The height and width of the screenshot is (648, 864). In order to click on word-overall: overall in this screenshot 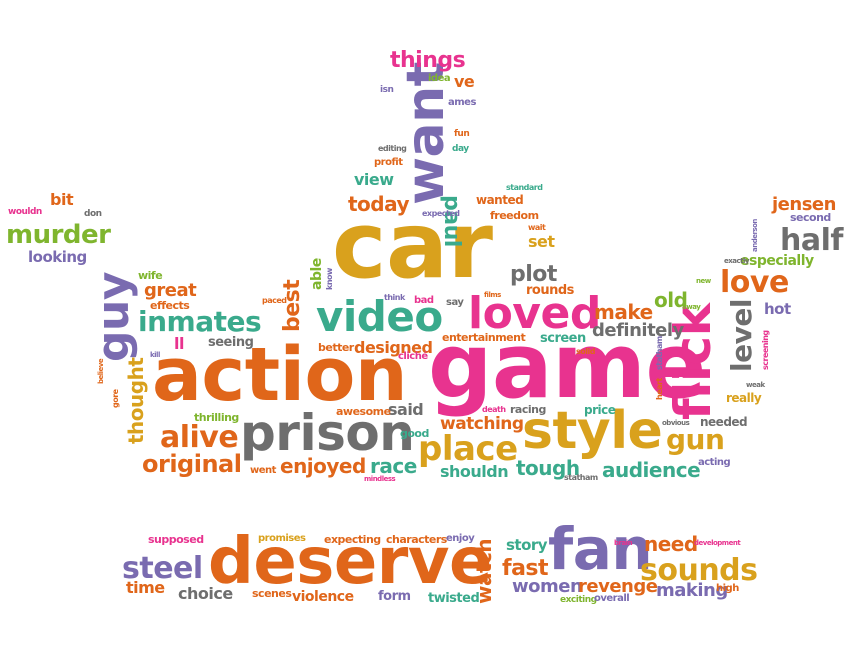, I will do `click(612, 598)`.